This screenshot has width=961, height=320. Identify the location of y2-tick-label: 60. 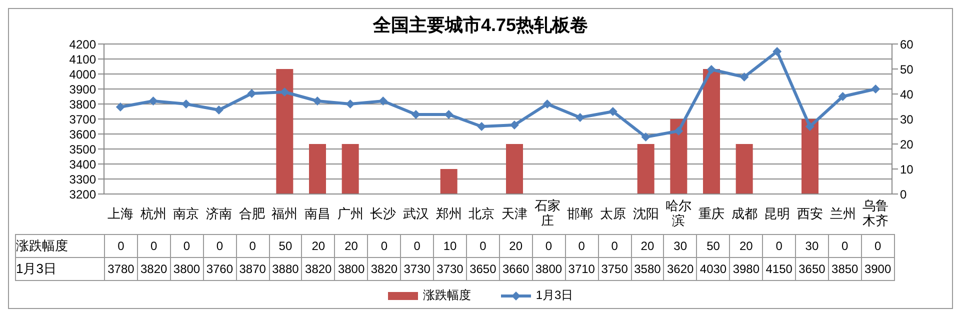
(907, 44).